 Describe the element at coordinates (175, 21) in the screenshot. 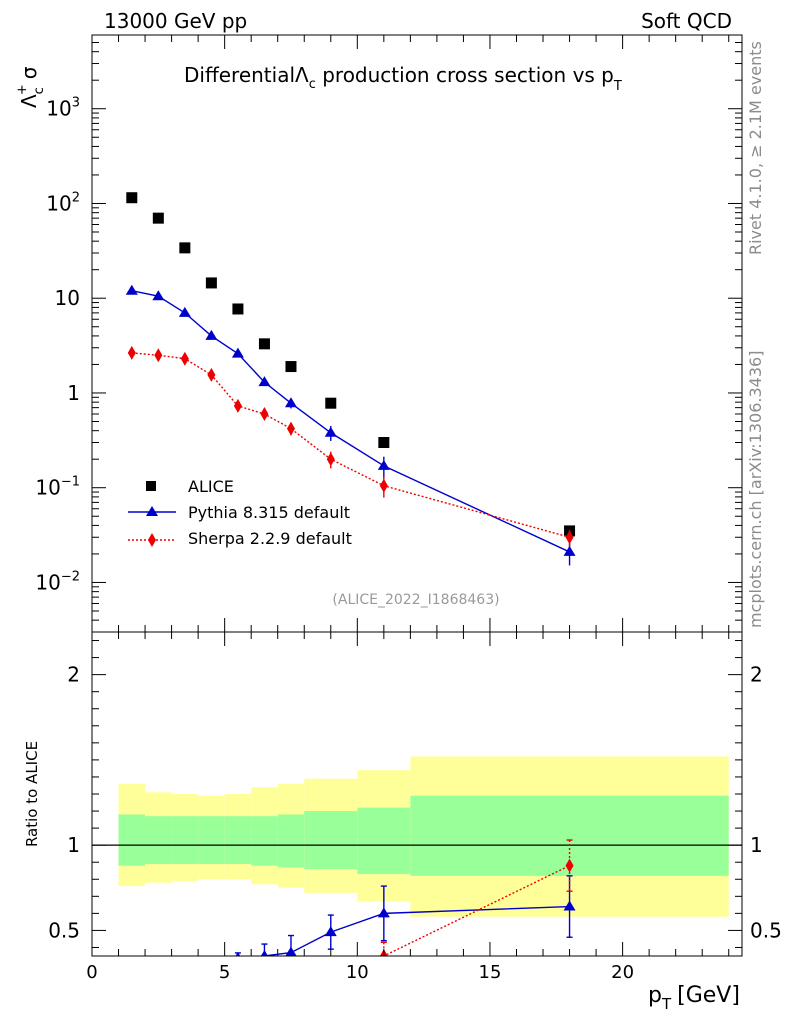

I see `header-left: 13000 GeV pp` at that location.